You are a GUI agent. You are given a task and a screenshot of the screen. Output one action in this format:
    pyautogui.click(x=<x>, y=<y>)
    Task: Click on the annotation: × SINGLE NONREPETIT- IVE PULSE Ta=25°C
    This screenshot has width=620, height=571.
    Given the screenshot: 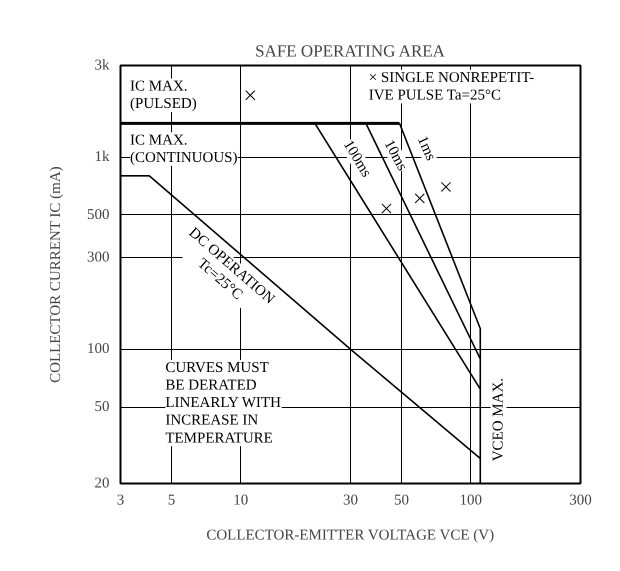 What is the action you would take?
    pyautogui.click(x=451, y=87)
    